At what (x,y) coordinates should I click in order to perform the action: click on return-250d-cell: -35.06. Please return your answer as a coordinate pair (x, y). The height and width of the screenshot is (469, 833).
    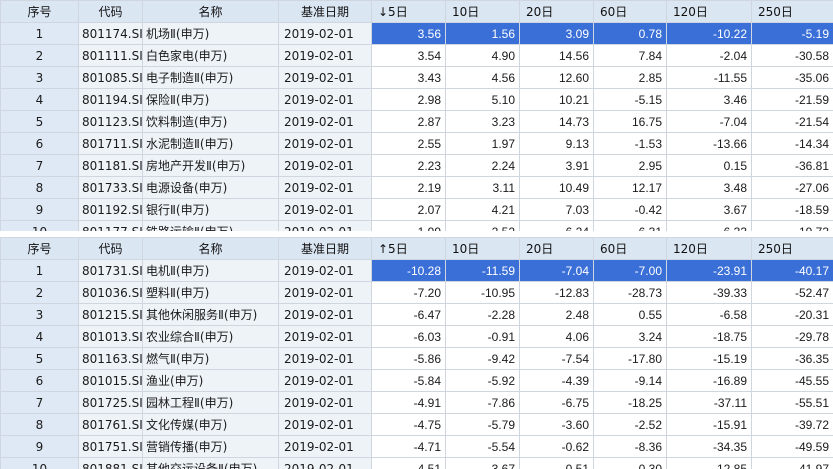
    Looking at the image, I should click on (792, 77).